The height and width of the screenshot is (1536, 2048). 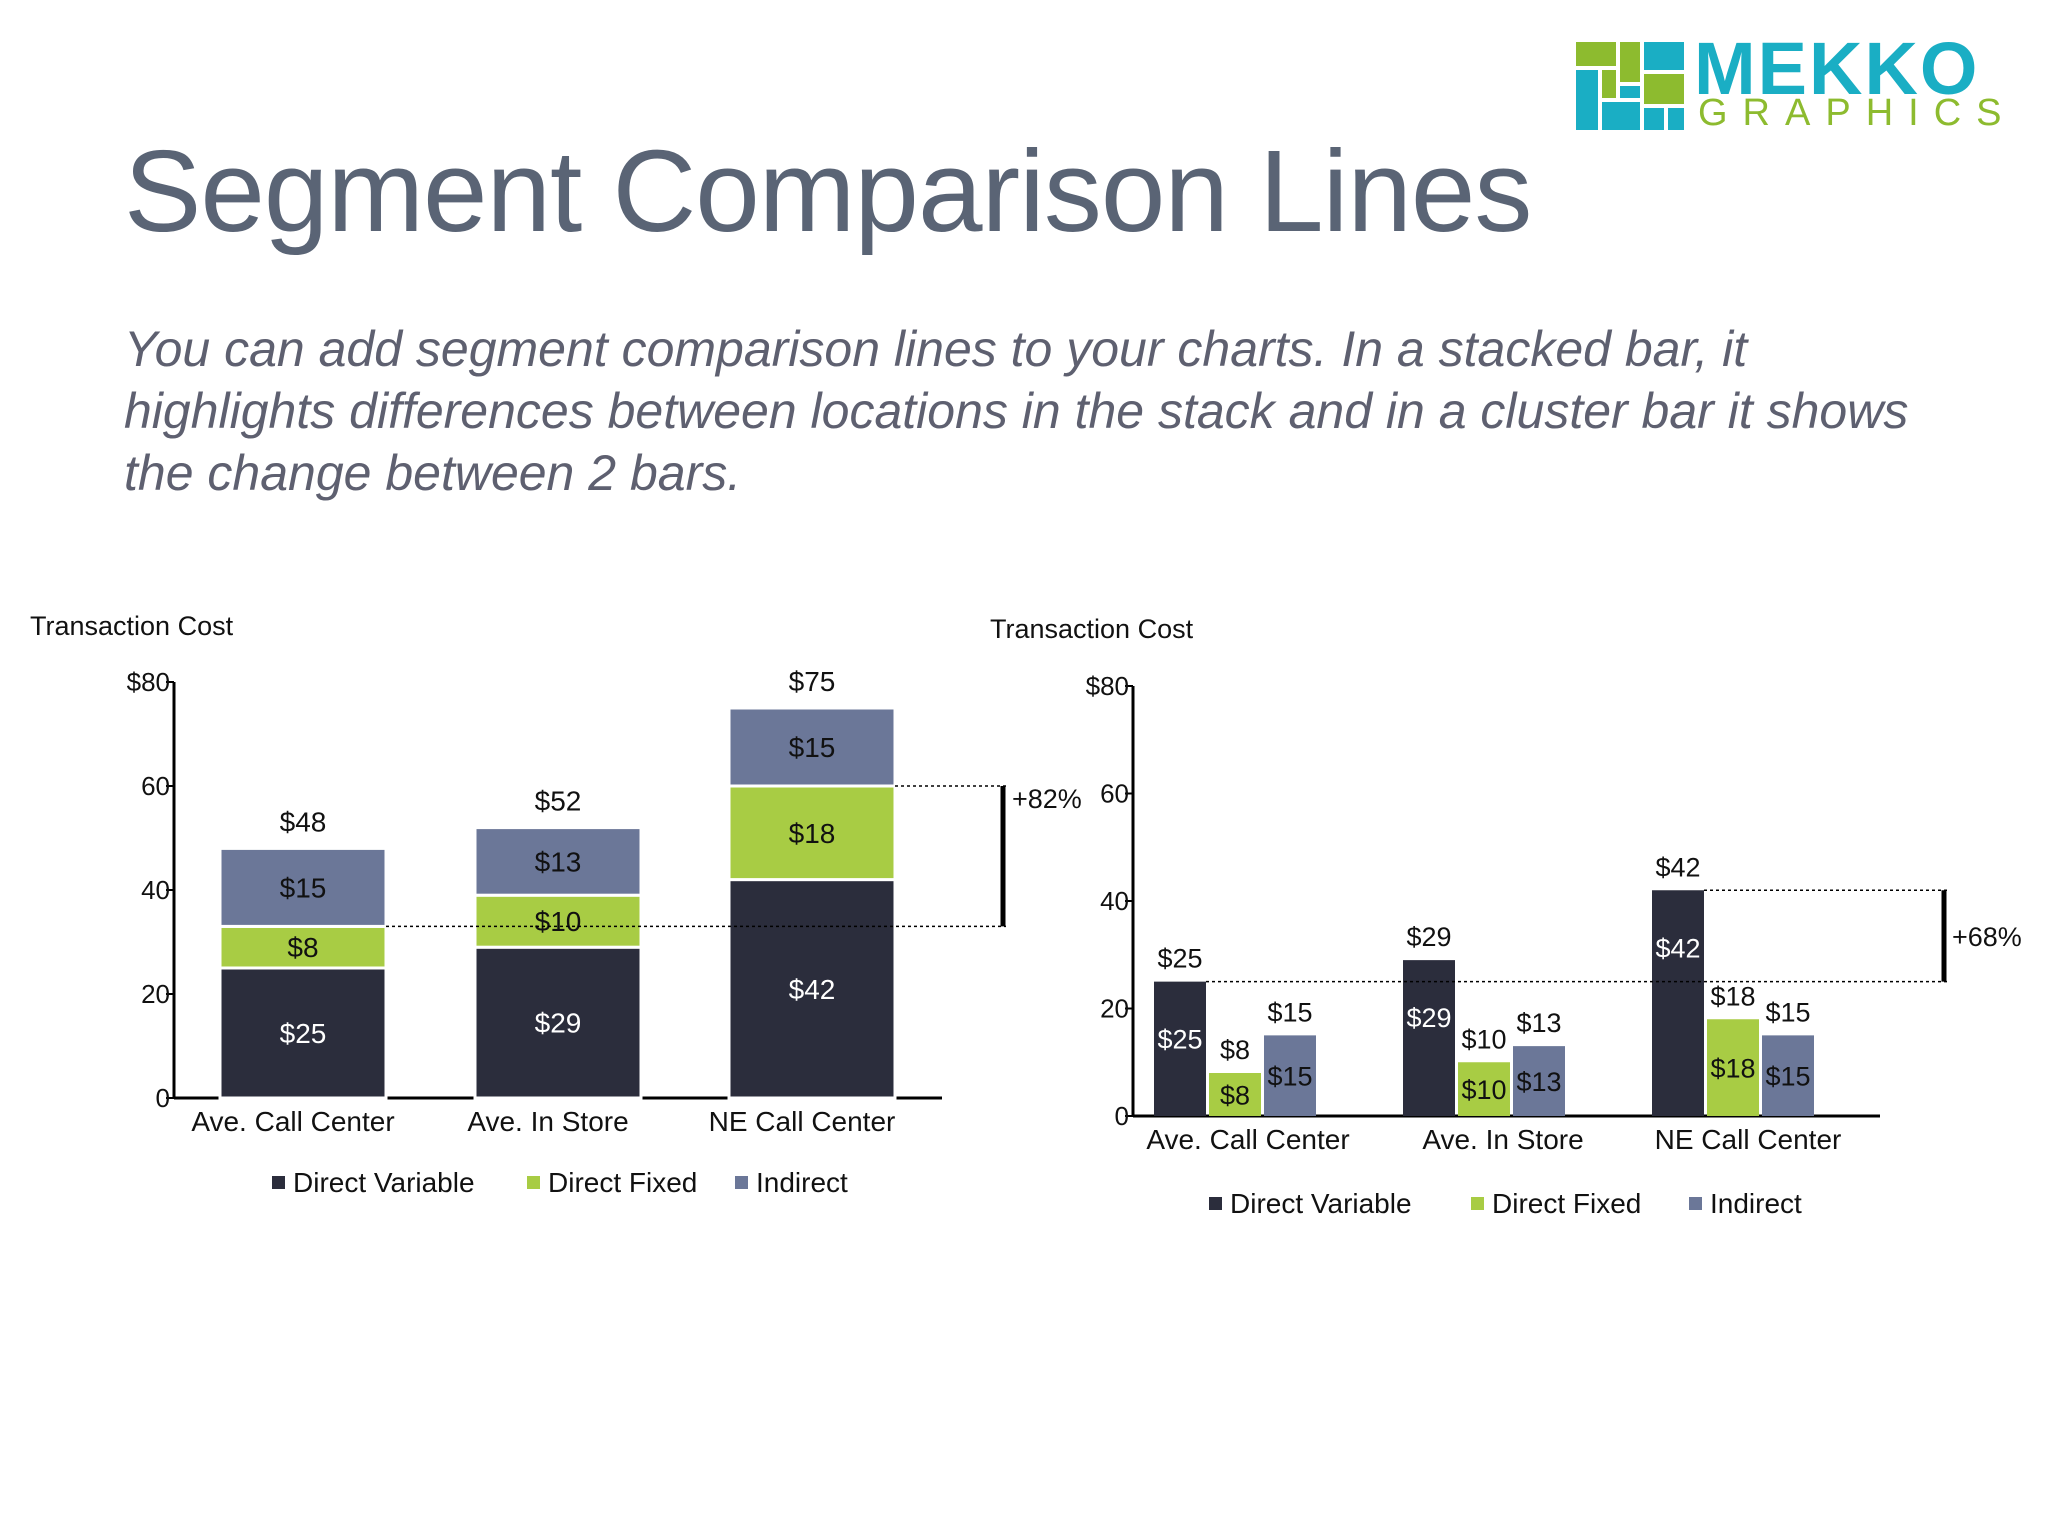 I want to click on cluster-value-label: $29, so click(x=1428, y=937).